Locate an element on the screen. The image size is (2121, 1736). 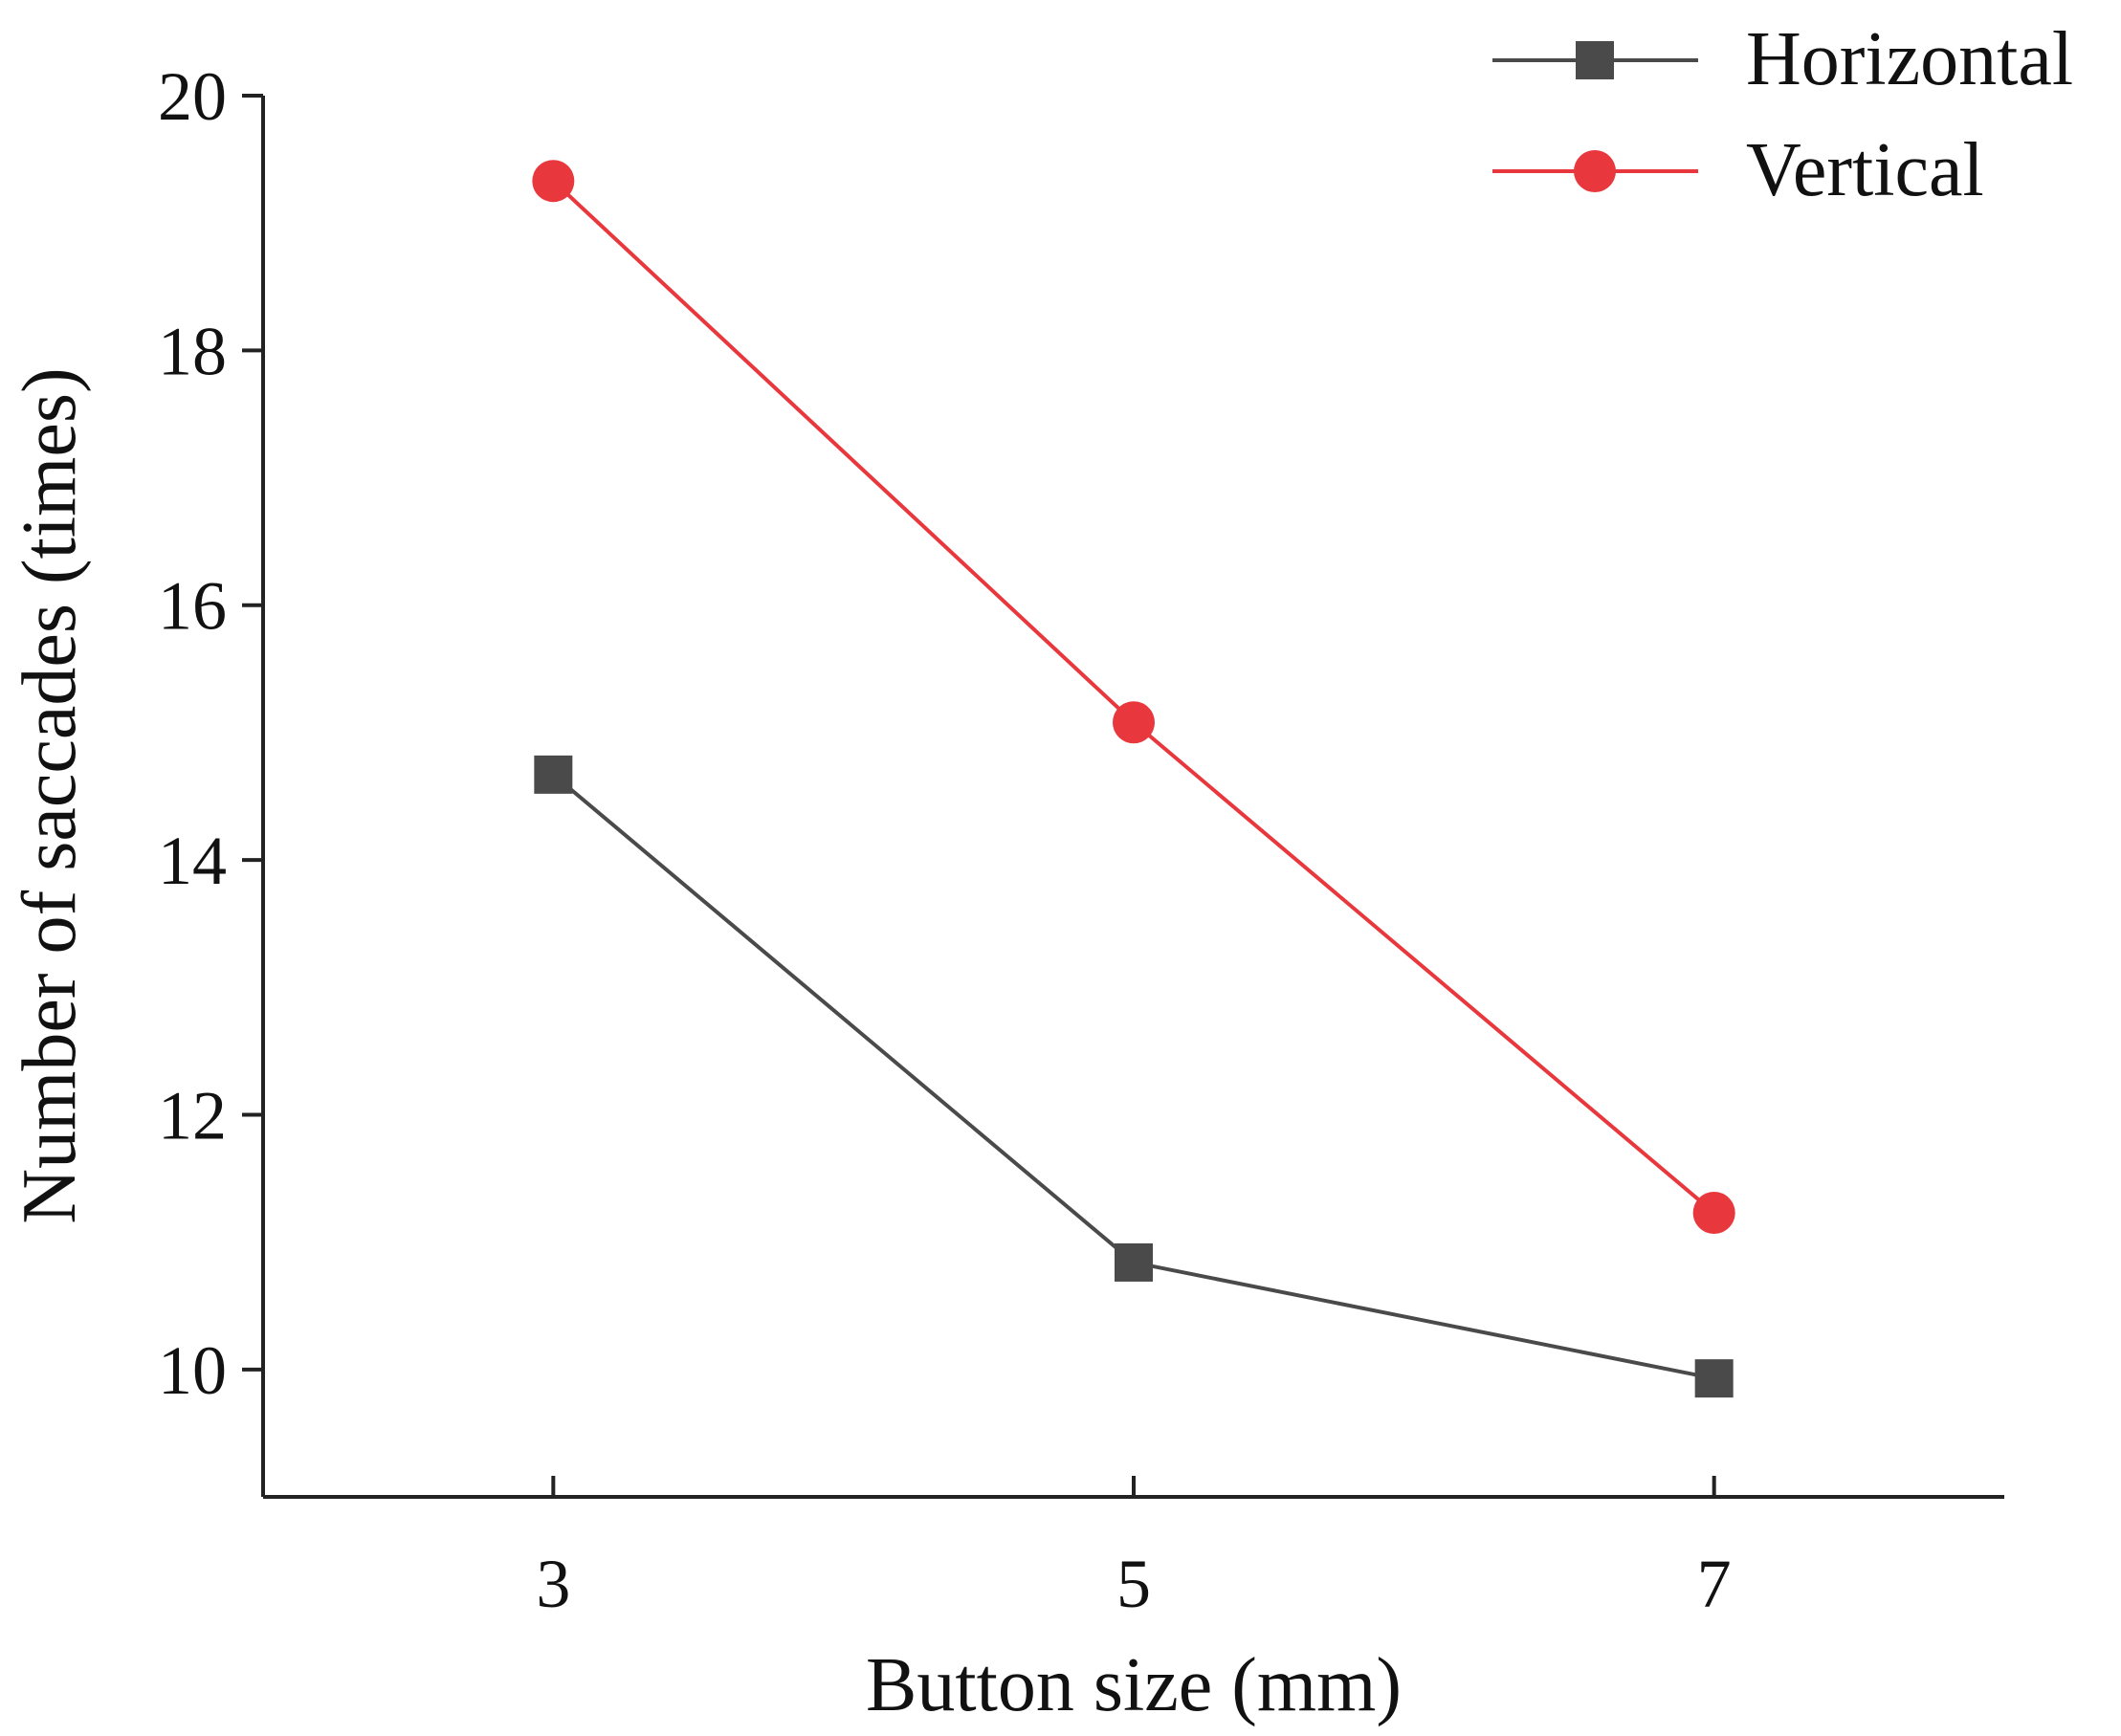
x-tick-label: 3 is located at coordinates (553, 1584).